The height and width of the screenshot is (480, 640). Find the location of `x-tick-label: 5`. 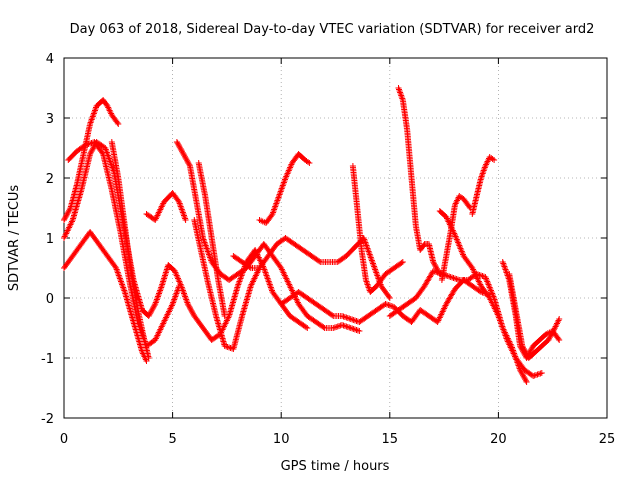

x-tick-label: 5 is located at coordinates (172, 439).